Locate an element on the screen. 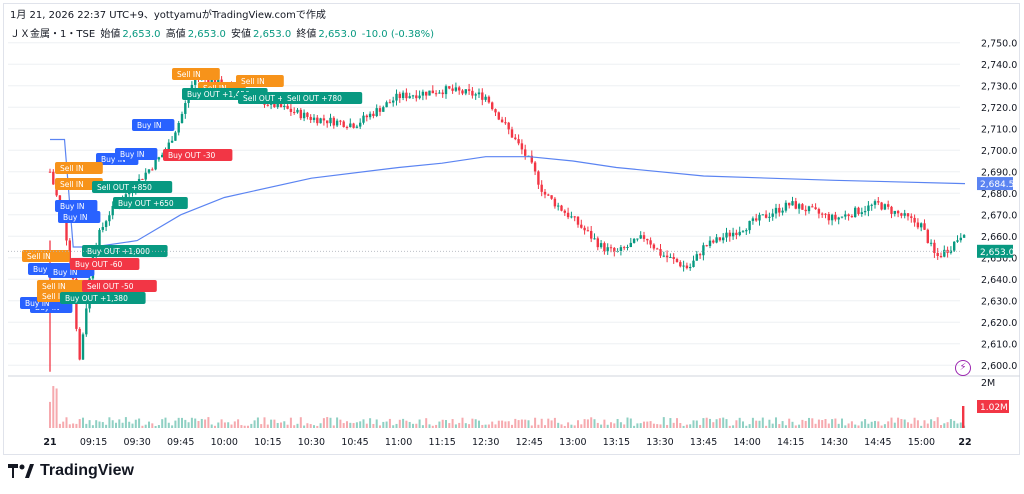 The image size is (1024, 494). high-value: 2,653.0 is located at coordinates (206, 34).